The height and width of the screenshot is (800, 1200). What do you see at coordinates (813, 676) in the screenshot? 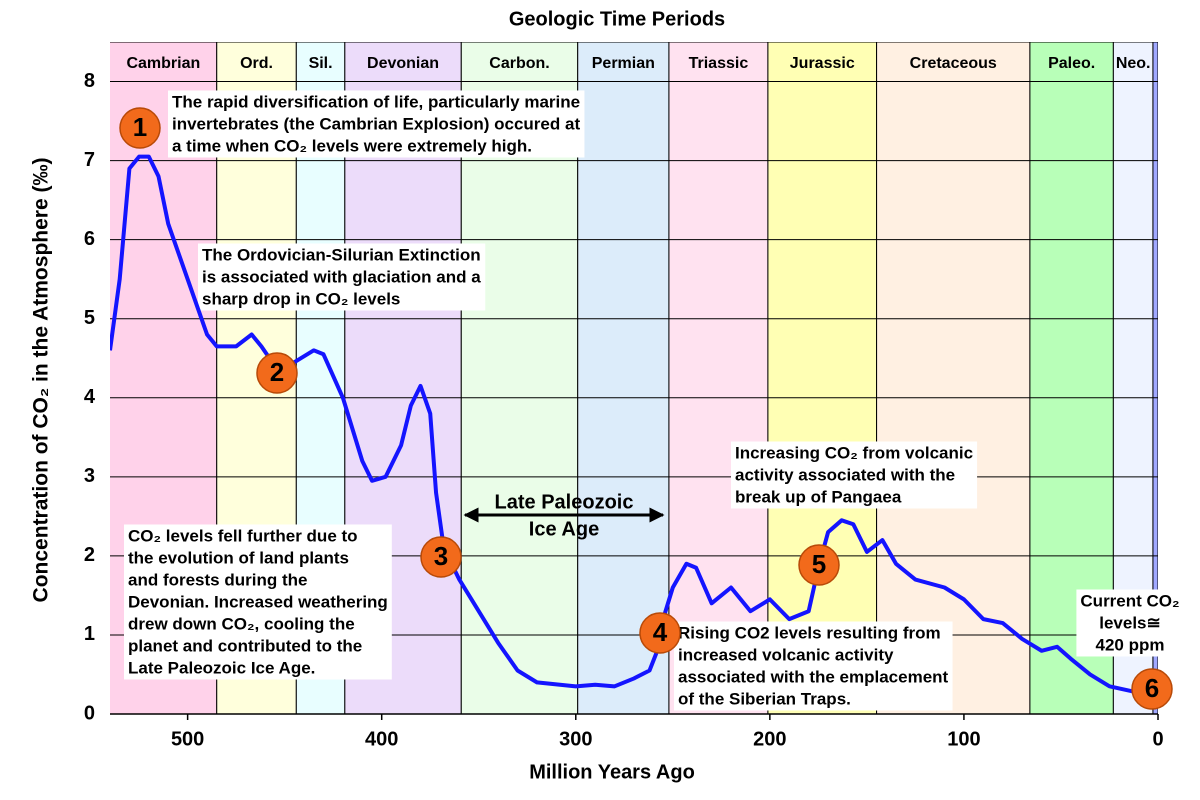
I see `annotation-text: associated with the emplacement` at bounding box center [813, 676].